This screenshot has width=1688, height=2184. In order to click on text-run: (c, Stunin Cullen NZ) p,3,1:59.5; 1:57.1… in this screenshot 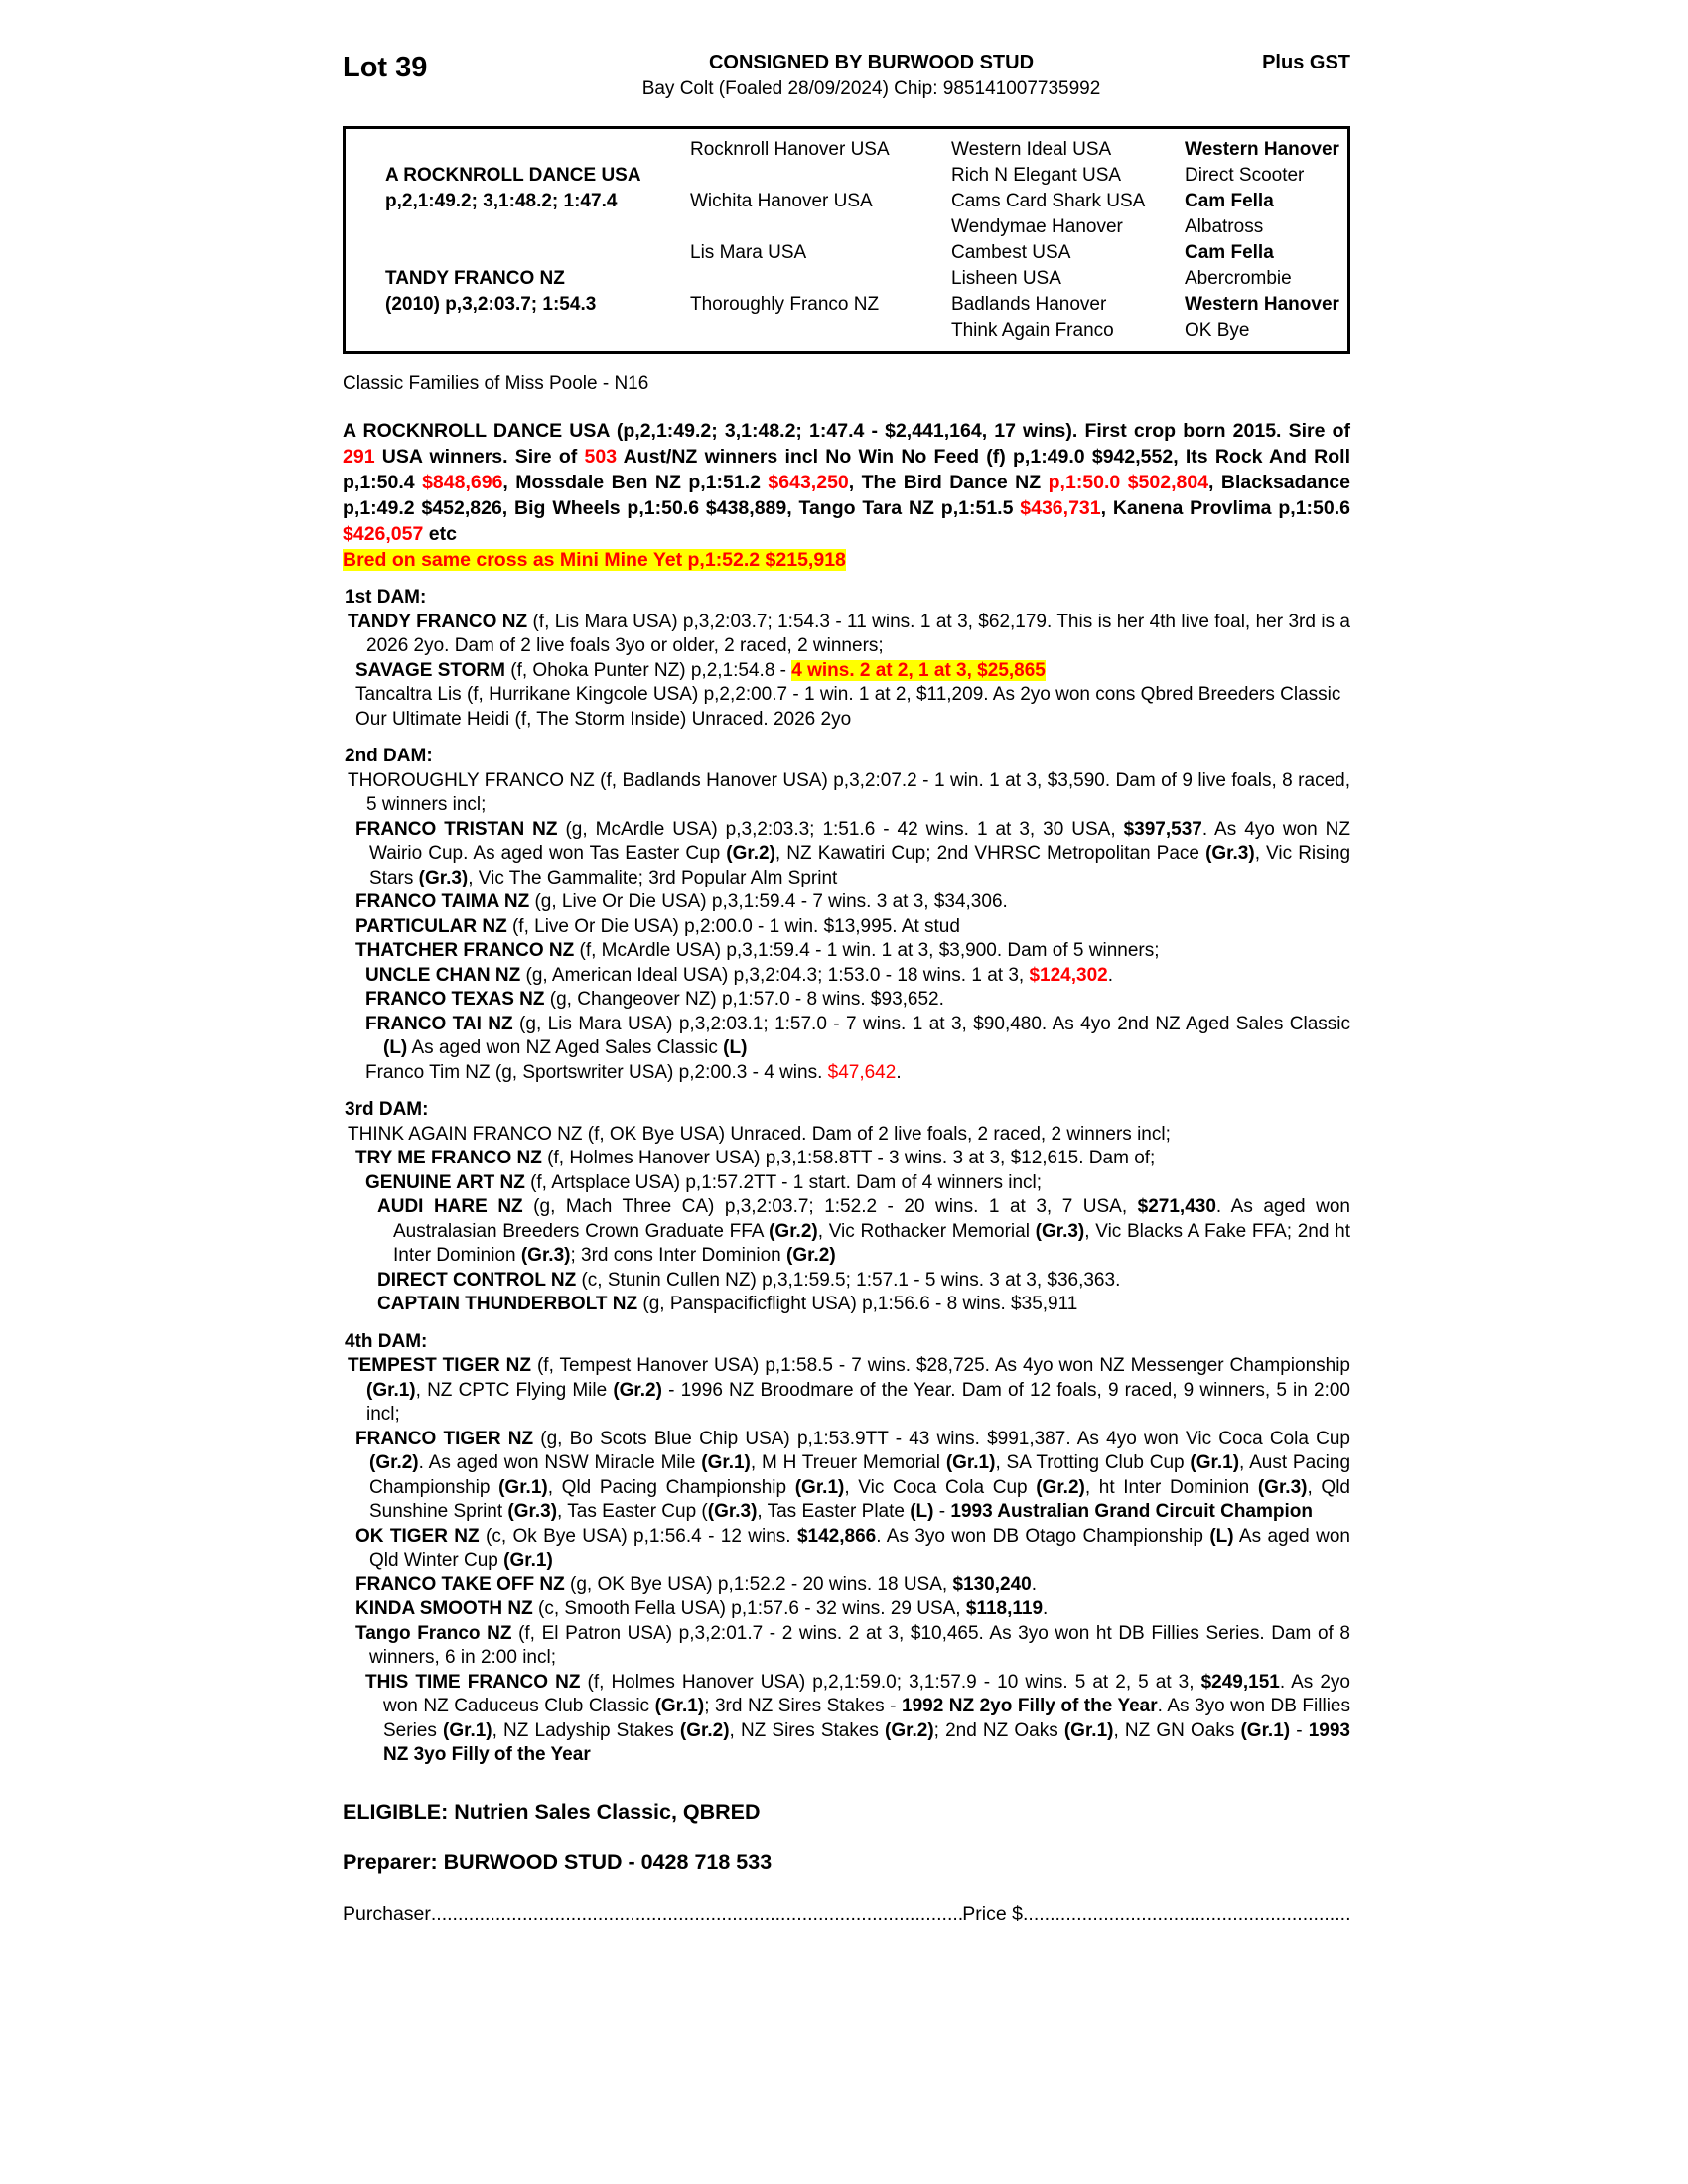, I will do `click(851, 1280)`.